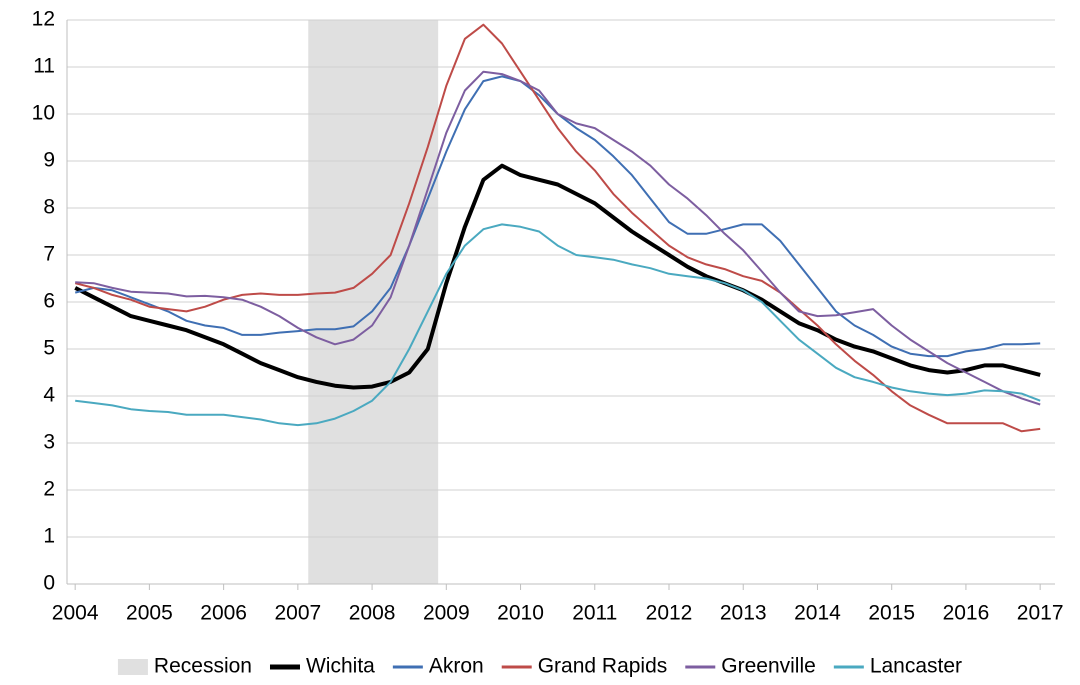 The image size is (1080, 685). What do you see at coordinates (1040, 613) in the screenshot?
I see `x-tick-label: 2017` at bounding box center [1040, 613].